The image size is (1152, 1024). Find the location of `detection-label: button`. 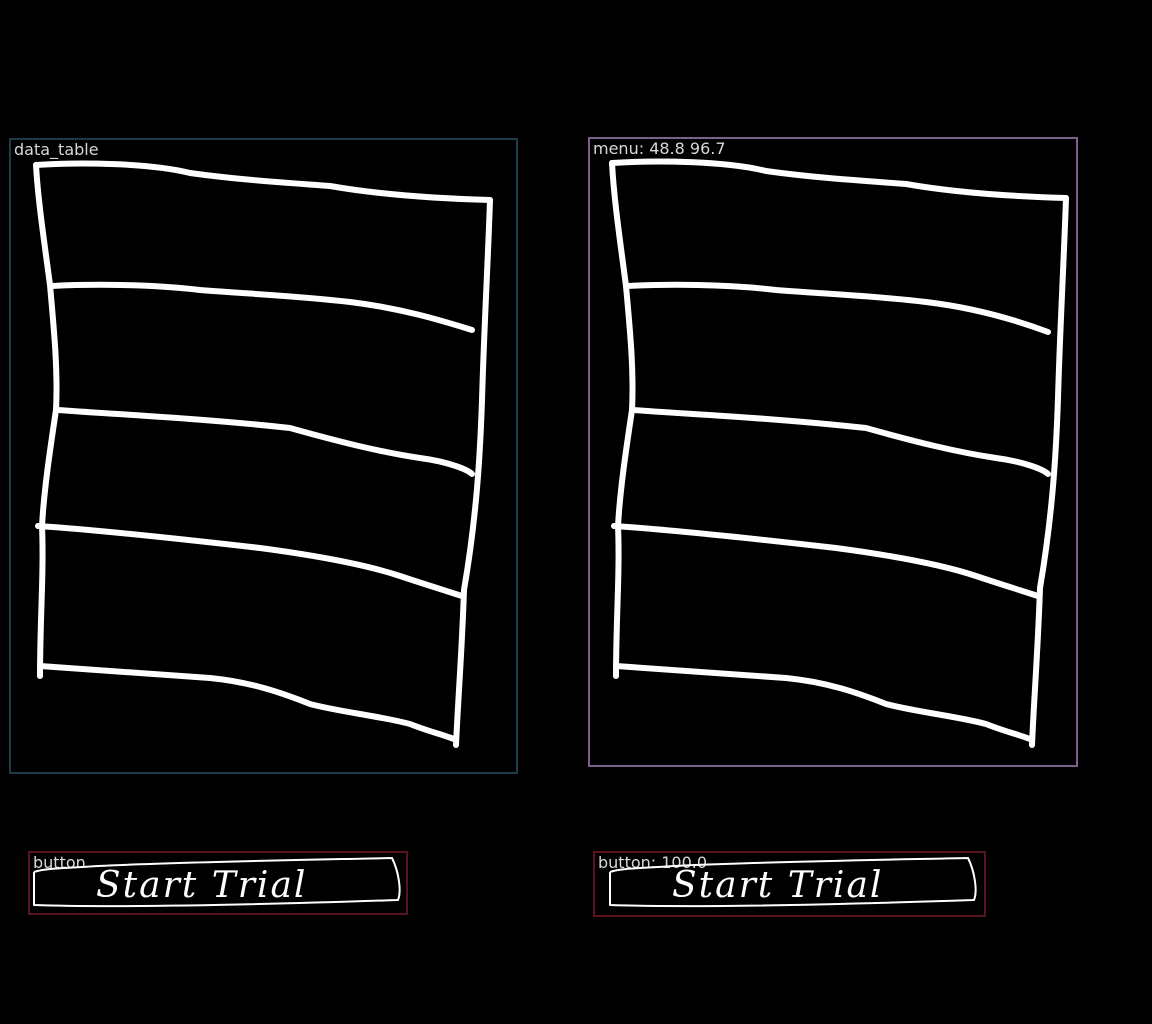

detection-label: button is located at coordinates (59, 862).